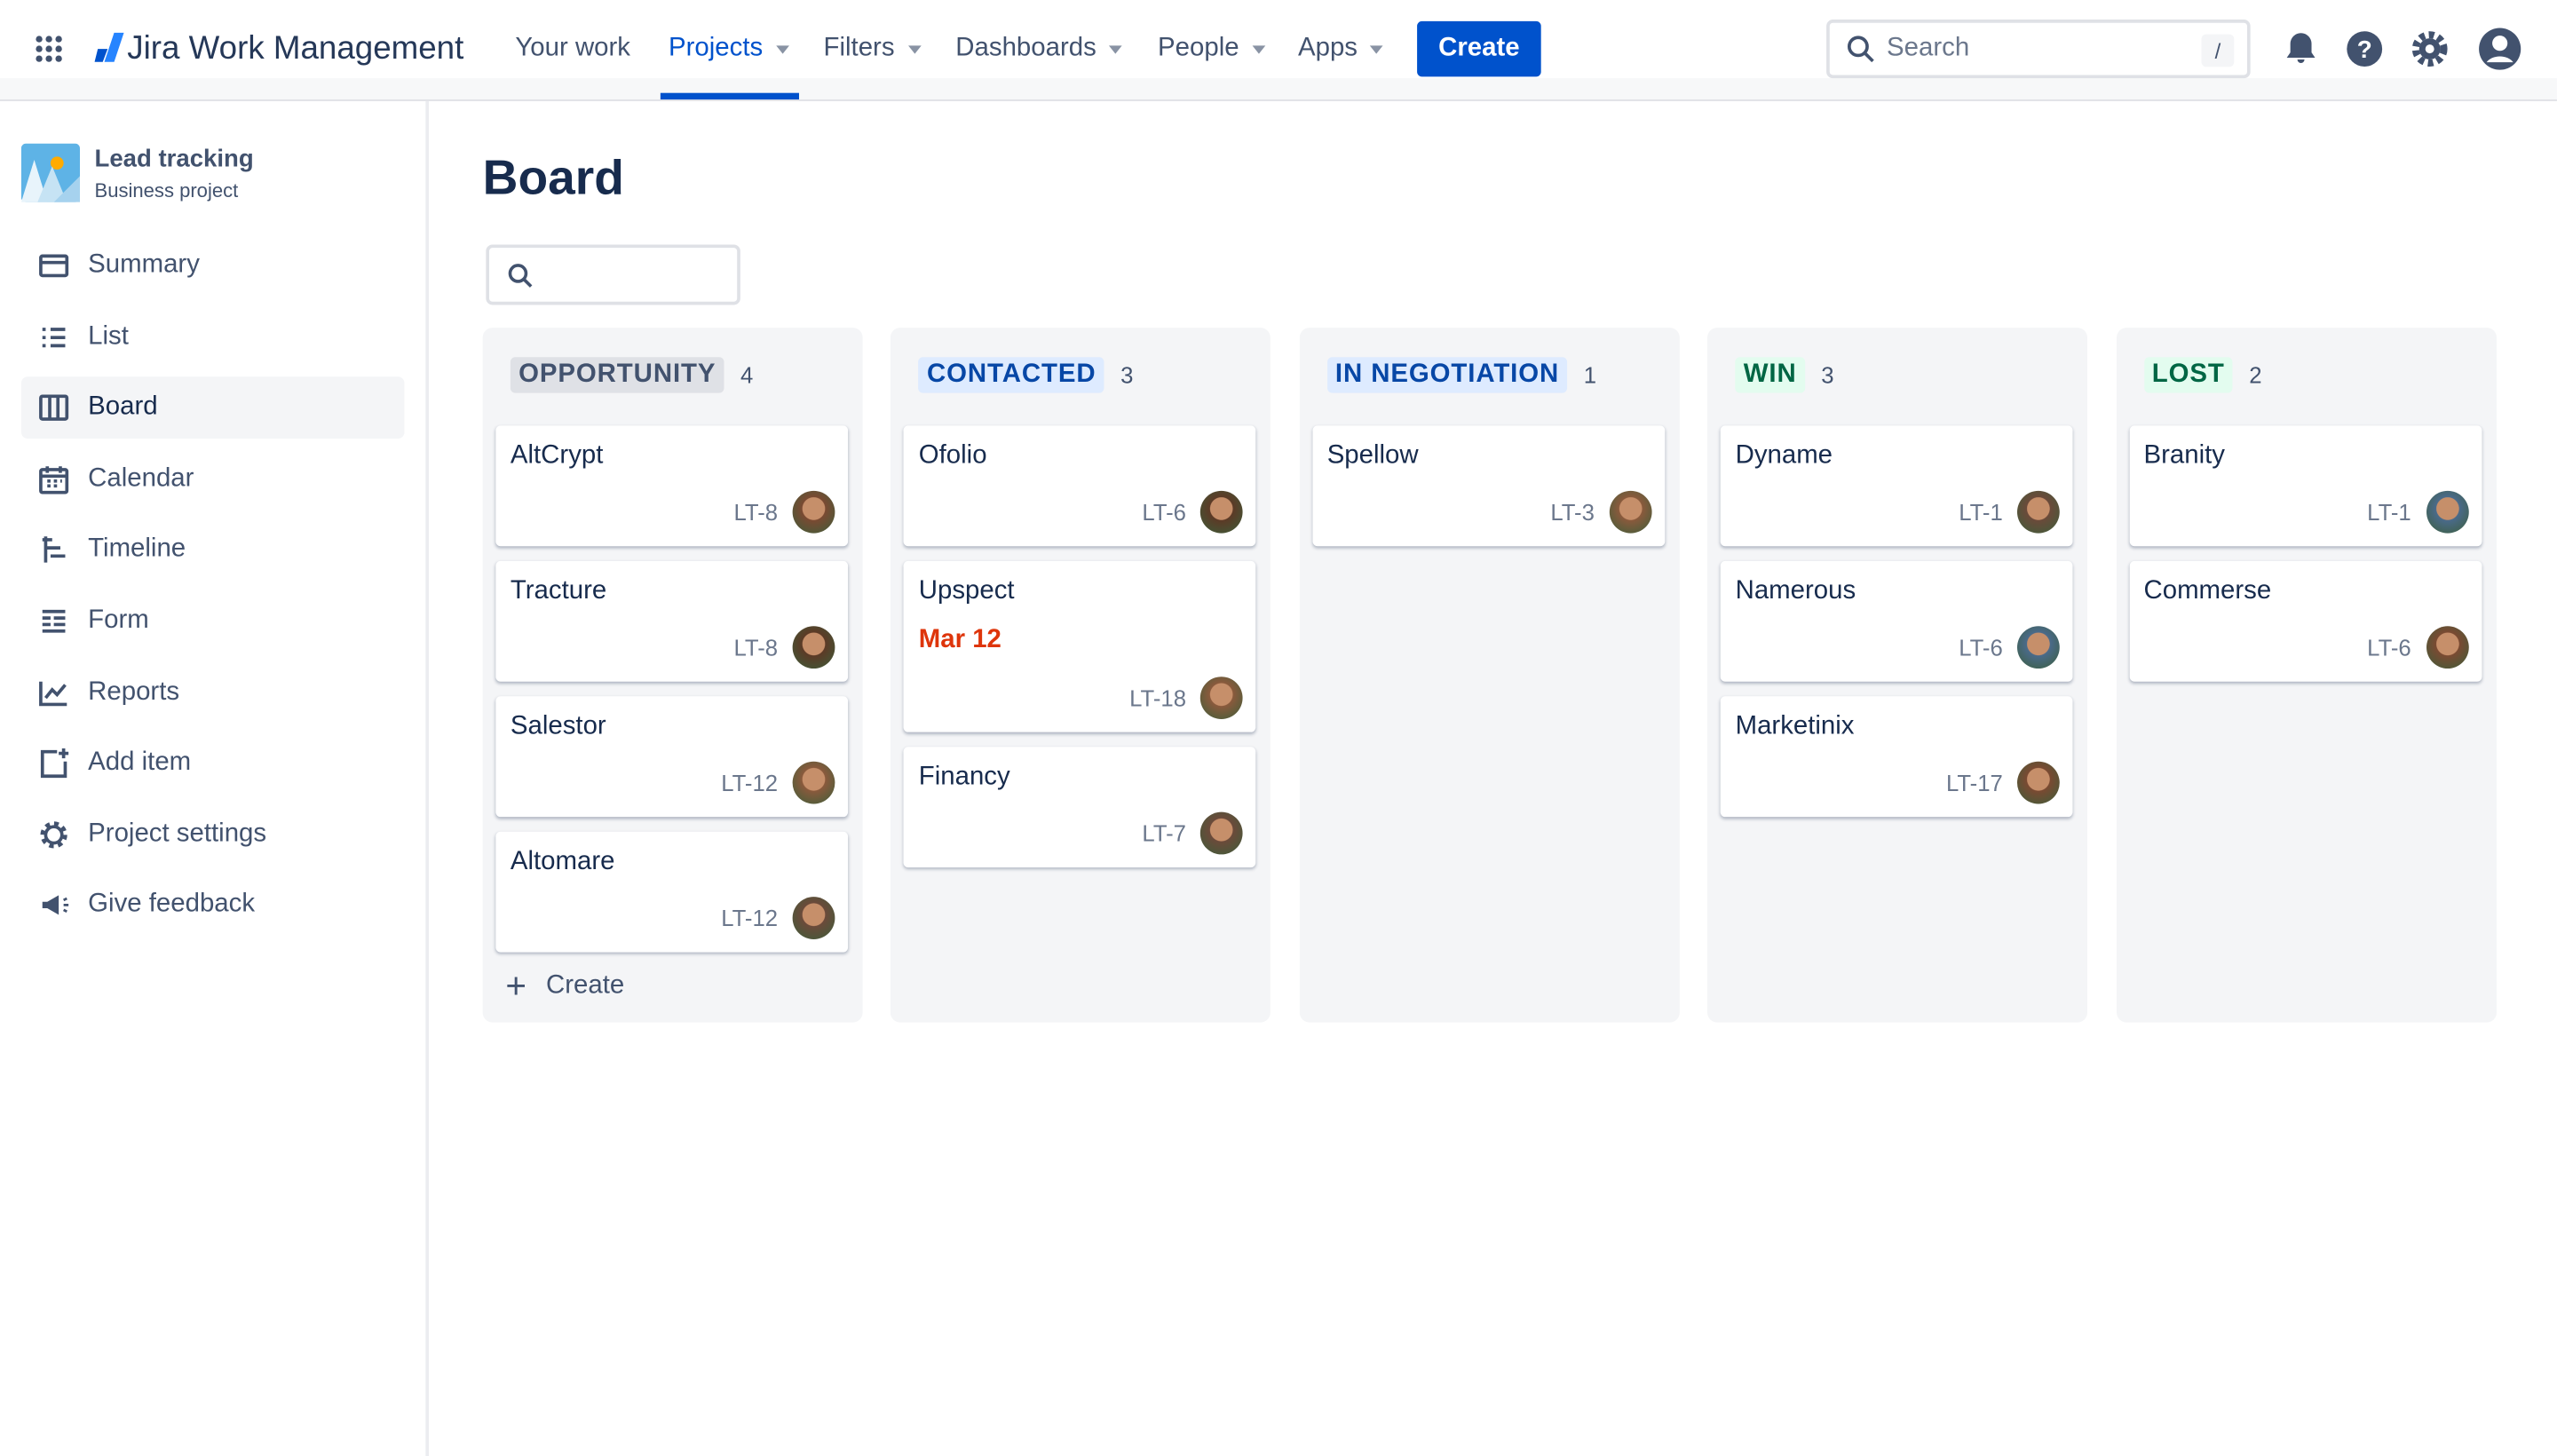 This screenshot has width=2557, height=1456. I want to click on column-header: WIN 3, so click(1784, 375).